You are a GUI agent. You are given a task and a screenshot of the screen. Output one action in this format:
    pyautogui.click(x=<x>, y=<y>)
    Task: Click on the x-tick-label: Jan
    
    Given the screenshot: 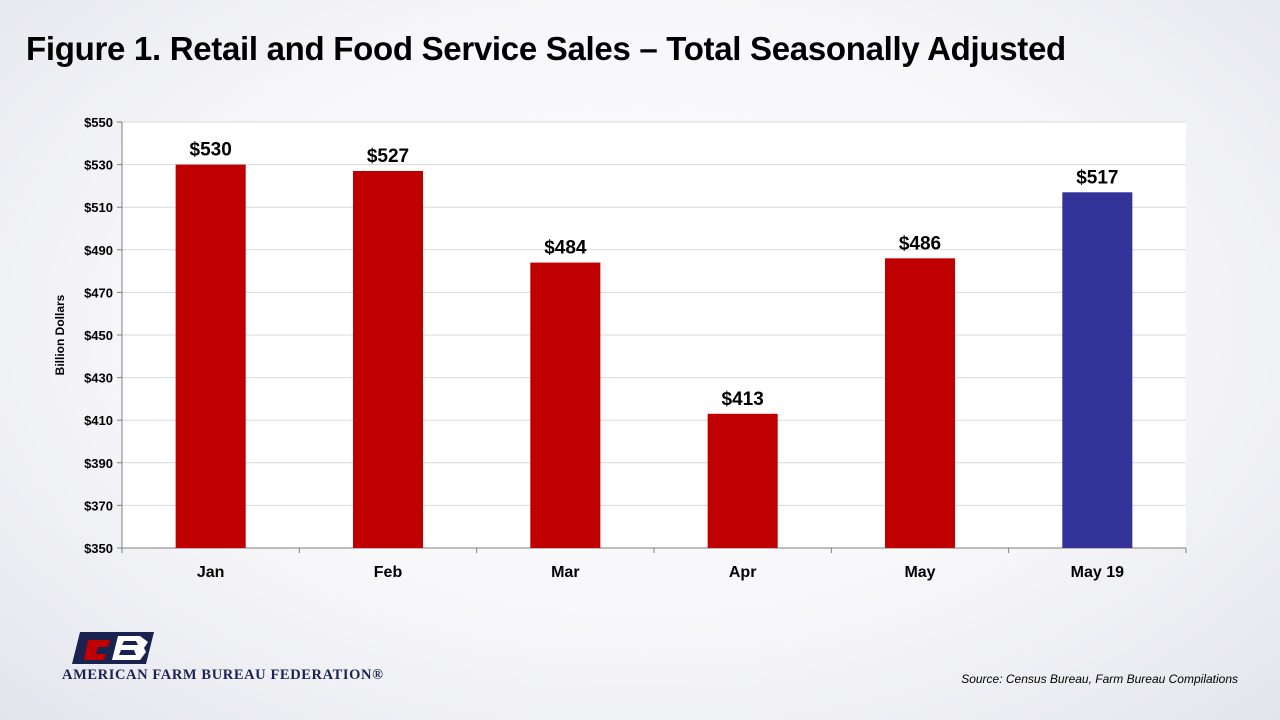 What is the action you would take?
    pyautogui.click(x=211, y=572)
    